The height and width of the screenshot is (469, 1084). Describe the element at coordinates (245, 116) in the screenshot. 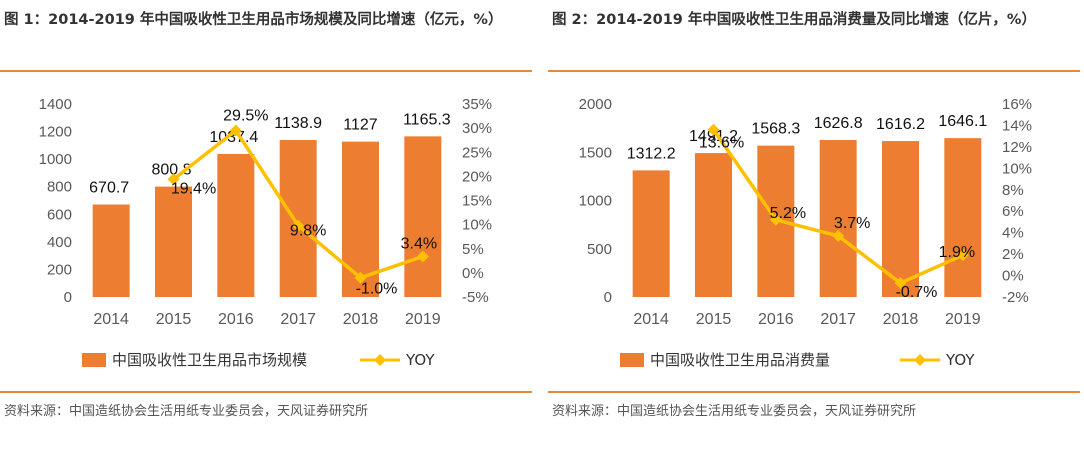

I see `yoy-data-label: 29.5%` at that location.